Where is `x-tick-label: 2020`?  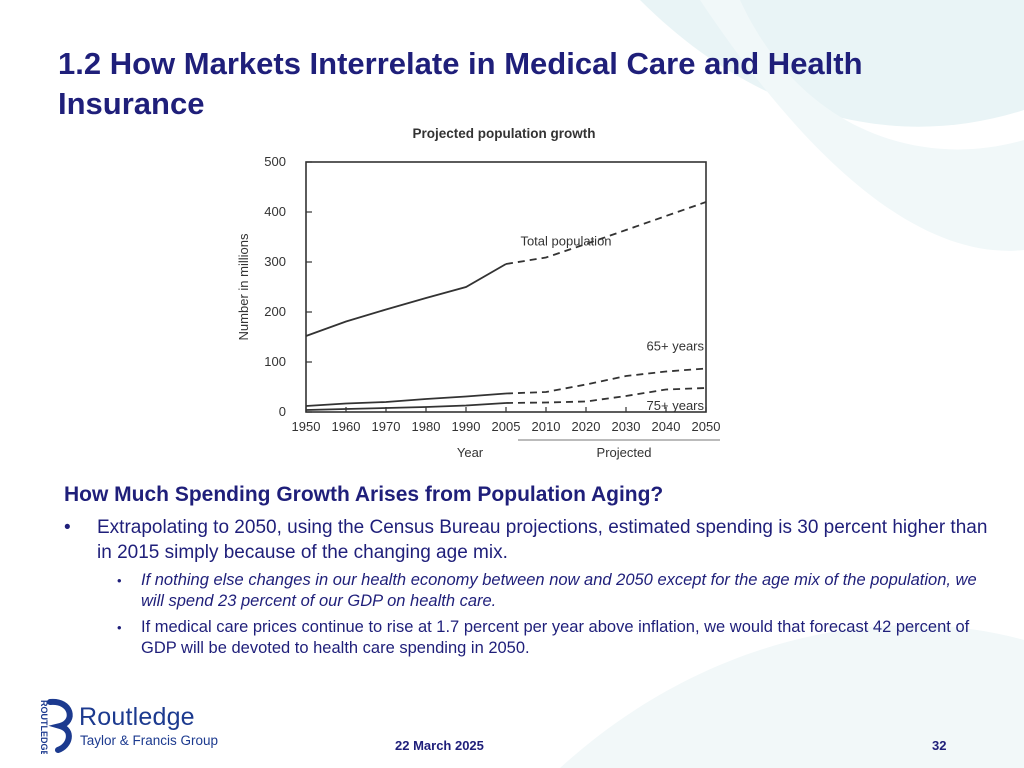 x-tick-label: 2020 is located at coordinates (586, 426).